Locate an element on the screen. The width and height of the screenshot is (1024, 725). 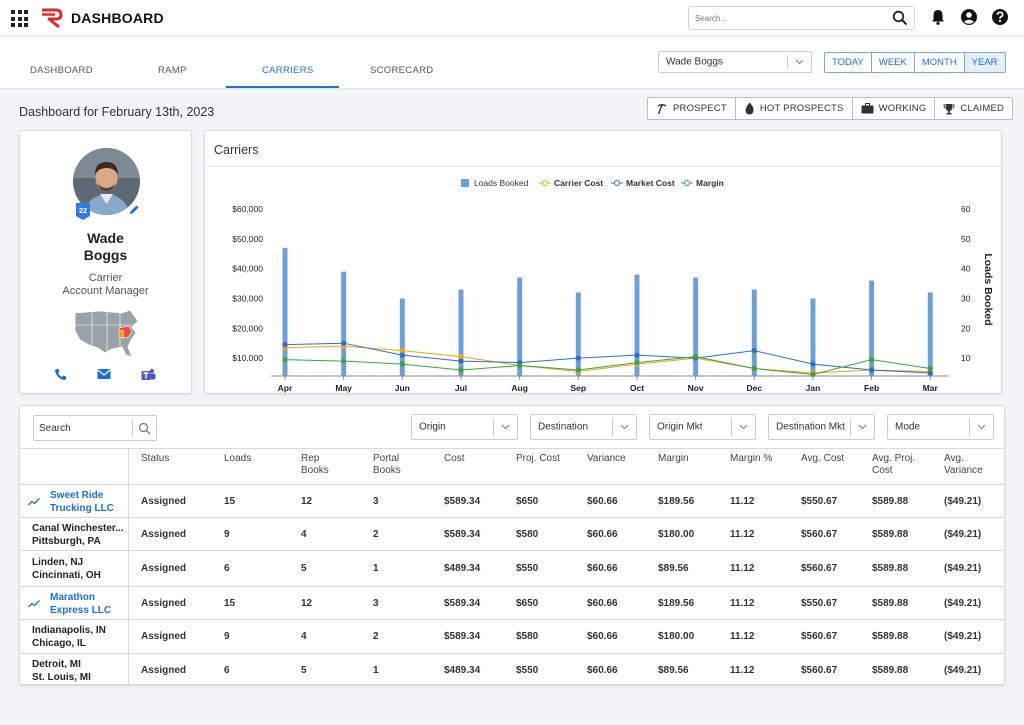
lane-line-2: Pittsburgh, PA is located at coordinates (66, 541).